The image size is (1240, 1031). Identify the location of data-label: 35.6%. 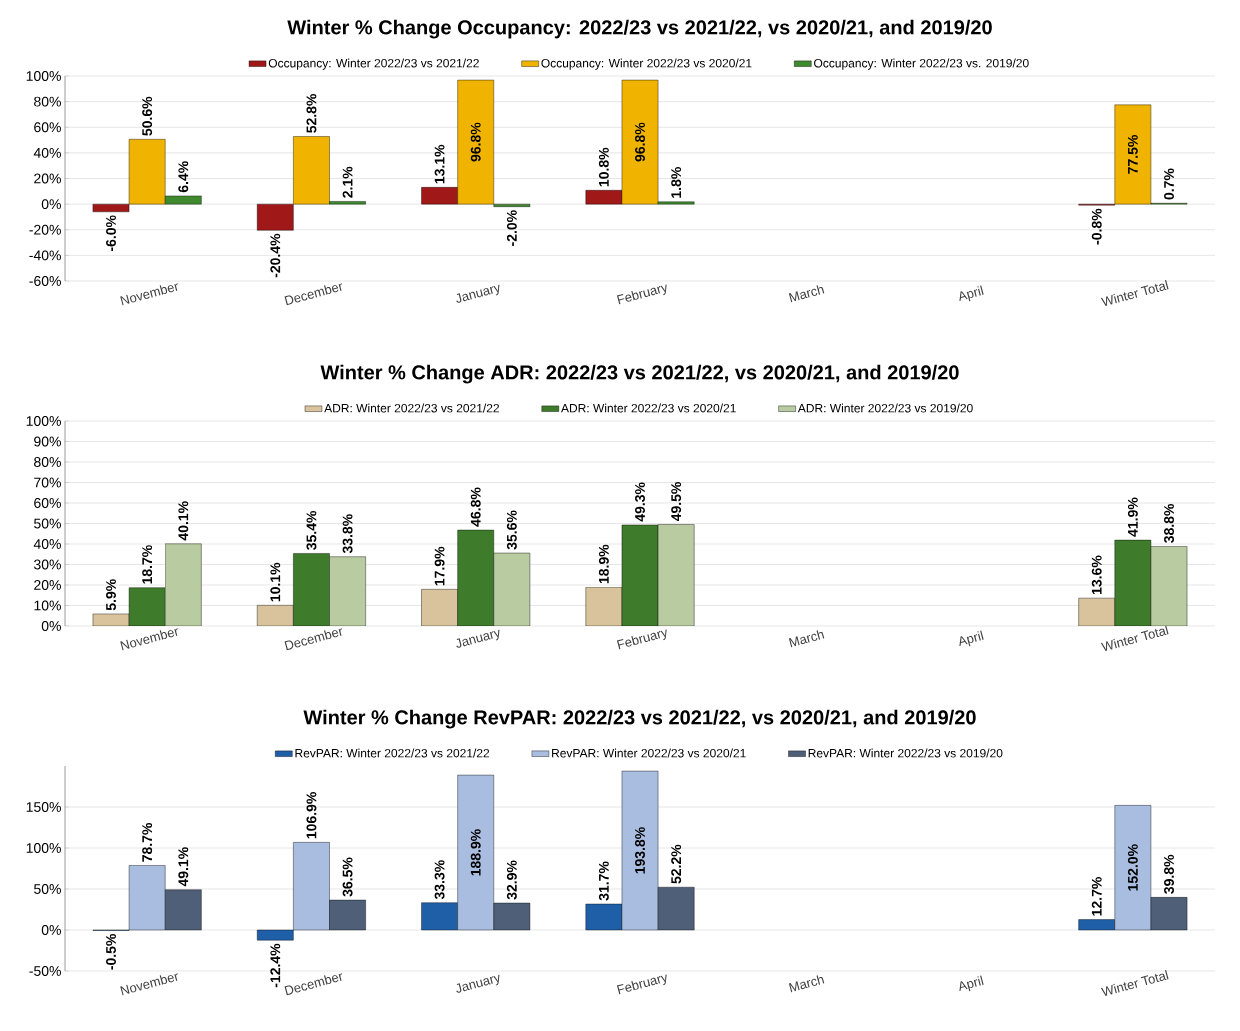
(511, 530).